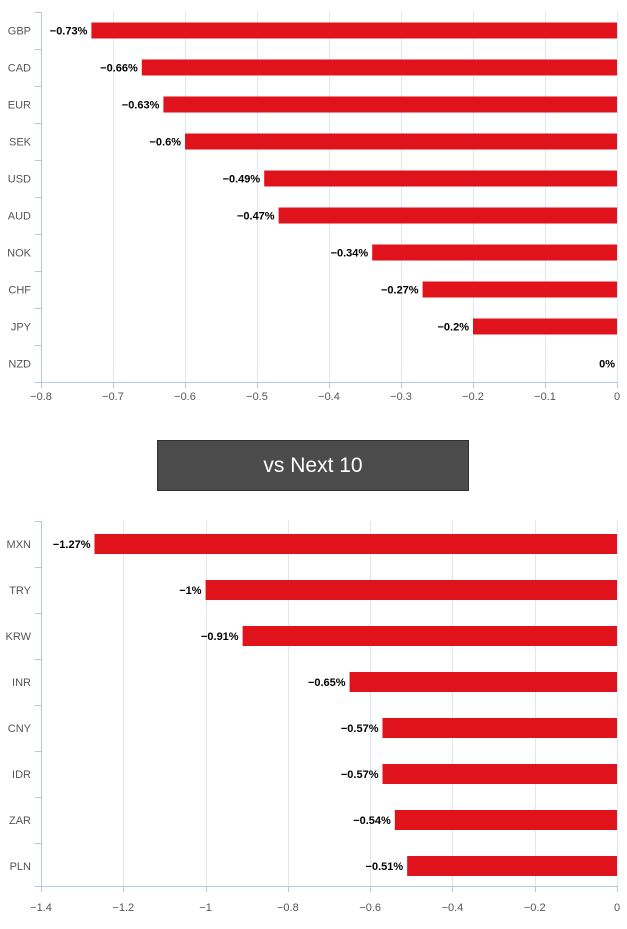 The height and width of the screenshot is (929, 627). I want to click on data-label: −0.2%, so click(454, 328).